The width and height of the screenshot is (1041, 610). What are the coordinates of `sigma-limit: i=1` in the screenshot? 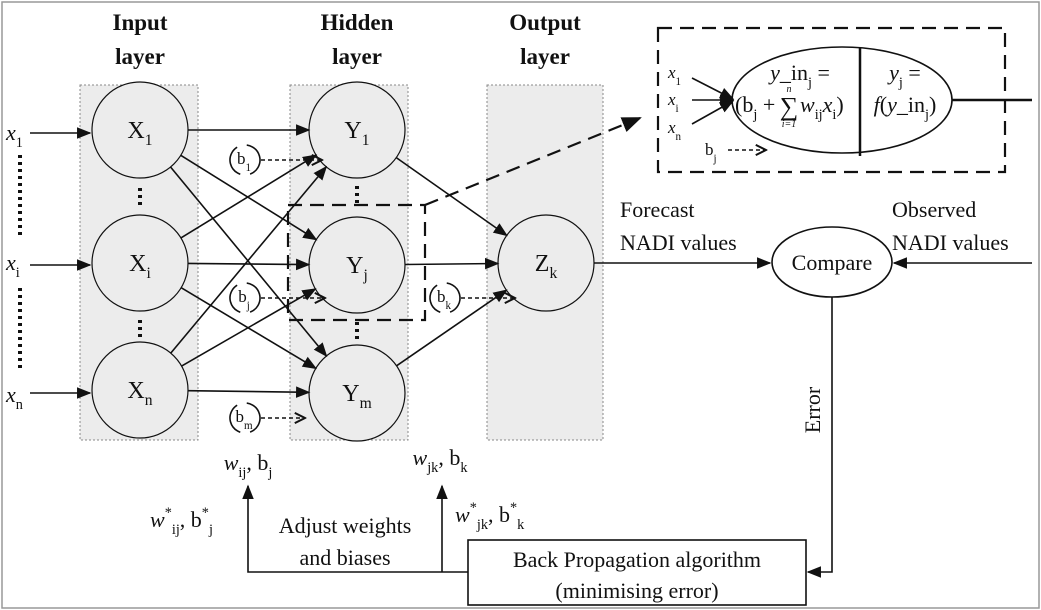 It's located at (789, 124).